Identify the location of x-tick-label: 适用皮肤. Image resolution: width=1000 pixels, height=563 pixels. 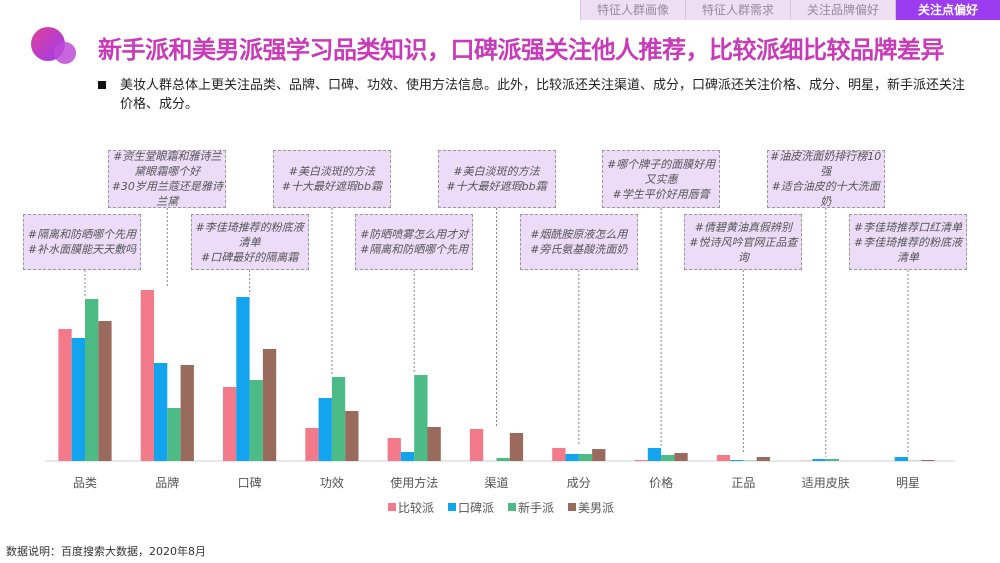
(826, 482).